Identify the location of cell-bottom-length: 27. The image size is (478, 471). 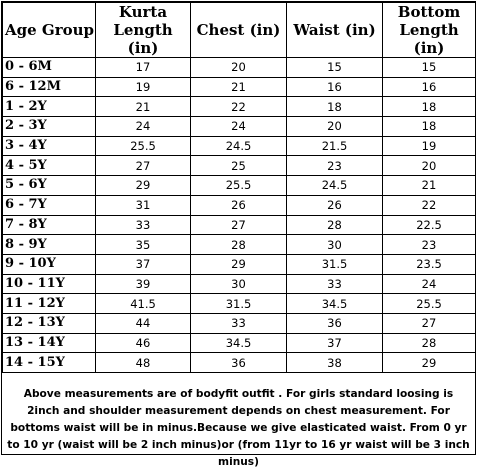
(429, 323).